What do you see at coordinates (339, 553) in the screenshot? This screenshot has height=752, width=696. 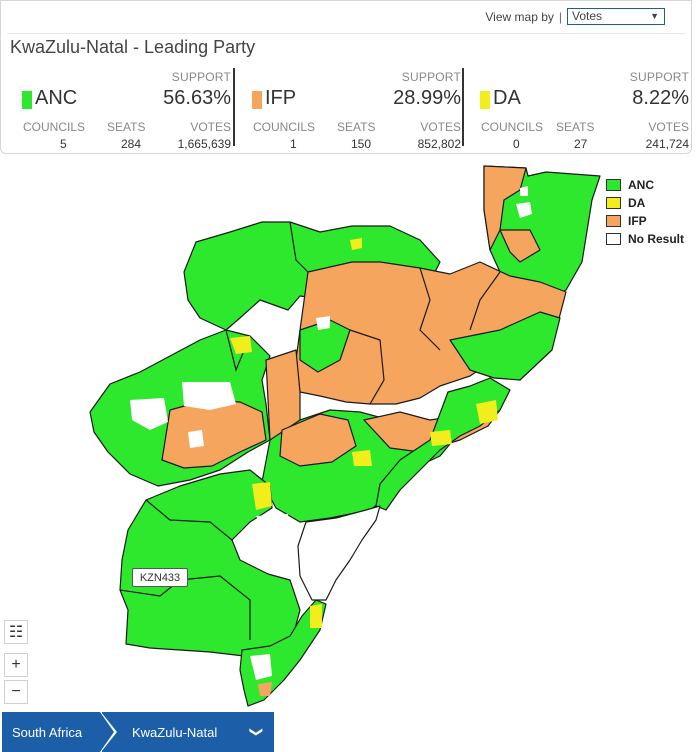 I see `map-region-no-result` at bounding box center [339, 553].